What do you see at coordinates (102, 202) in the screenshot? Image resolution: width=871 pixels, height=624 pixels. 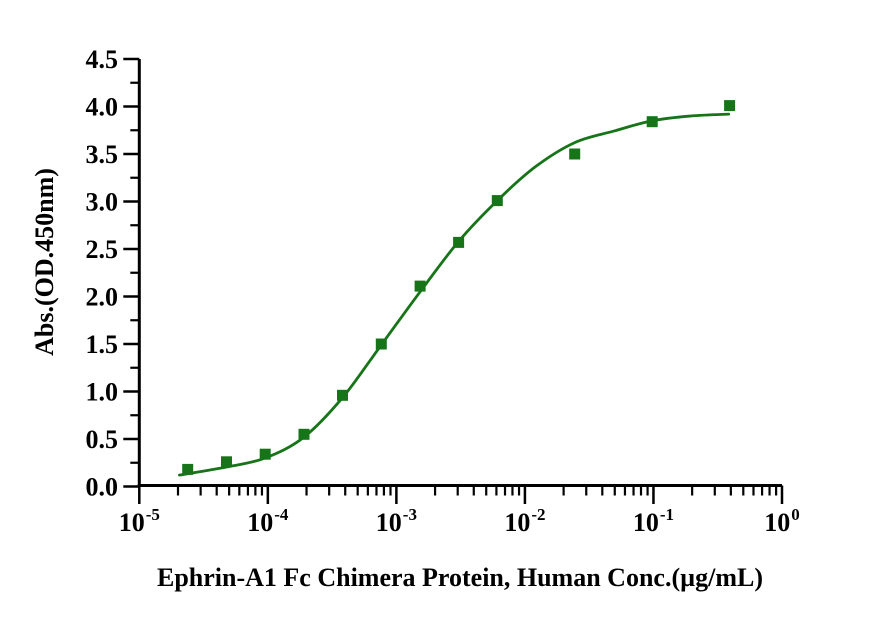 I see `y-tick-label: 3.0` at bounding box center [102, 202].